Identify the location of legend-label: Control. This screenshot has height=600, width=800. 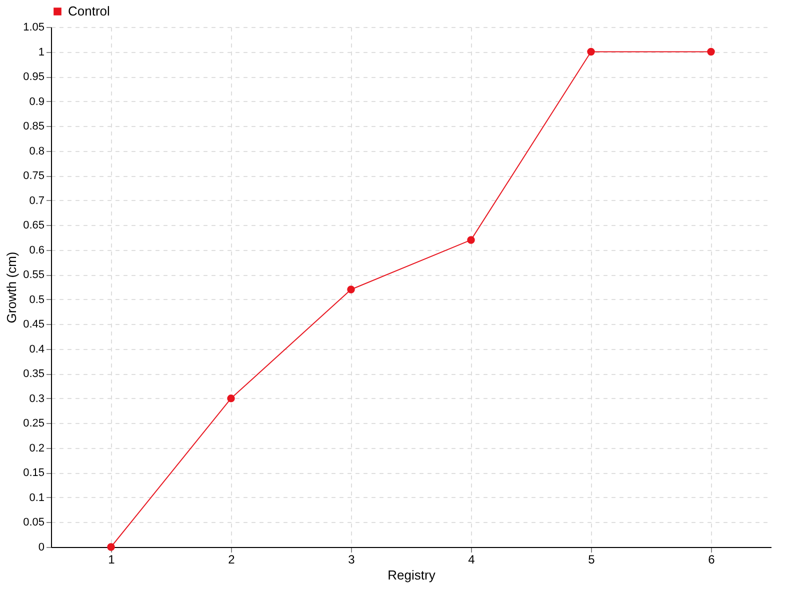
(89, 11).